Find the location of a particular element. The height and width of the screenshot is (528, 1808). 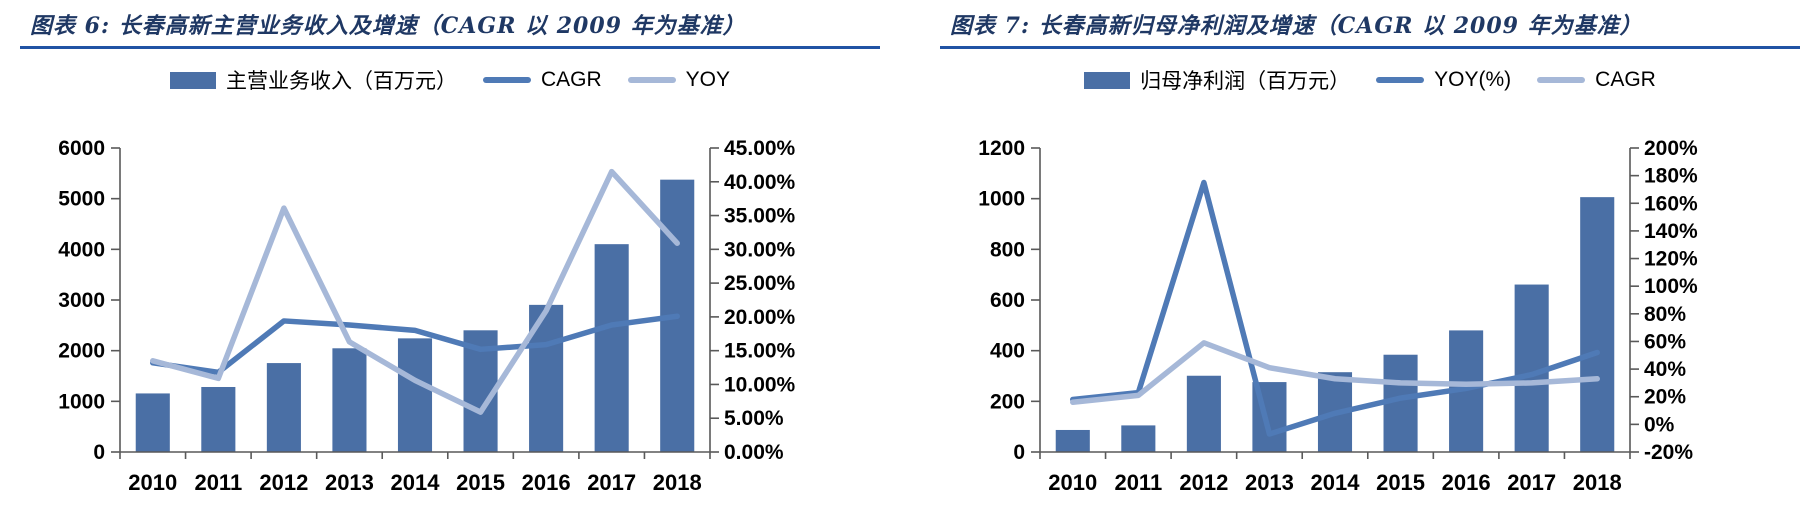

legend-item-bar-label: 归母净利润（百万元） is located at coordinates (1245, 81).